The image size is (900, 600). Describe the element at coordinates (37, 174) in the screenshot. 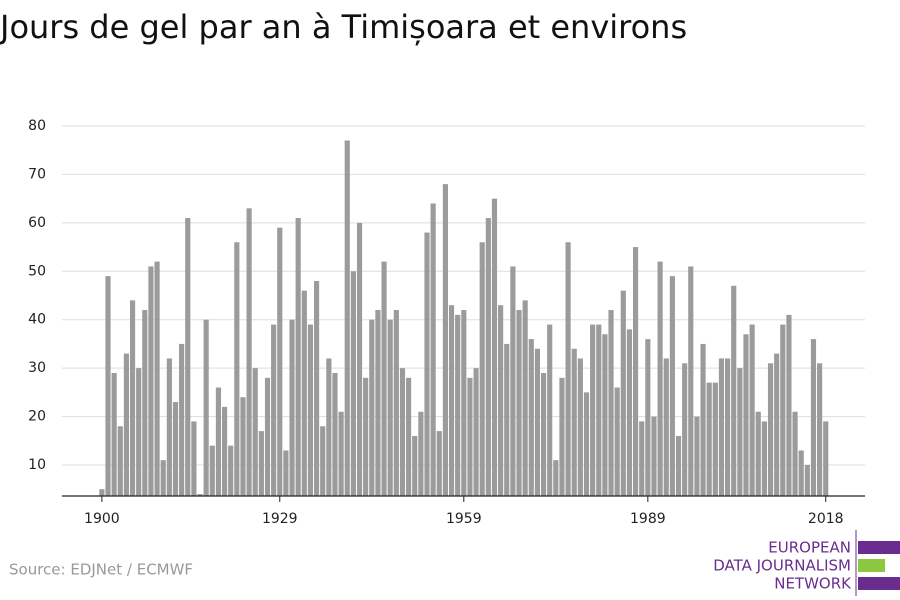

I see `y-tick-label: 70` at that location.